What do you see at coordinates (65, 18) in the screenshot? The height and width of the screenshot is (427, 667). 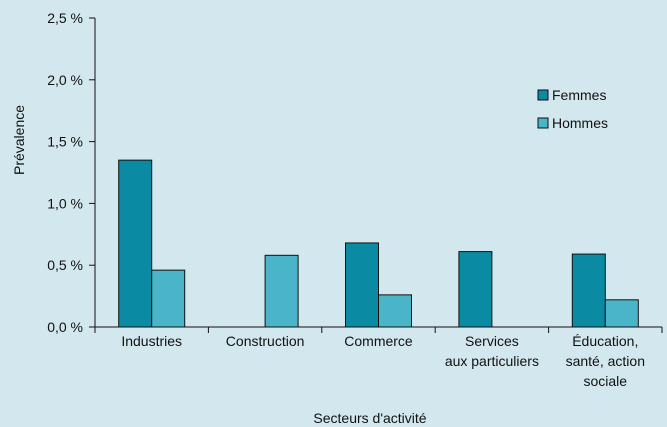 I see `y-tick-label: 2,5 %` at bounding box center [65, 18].